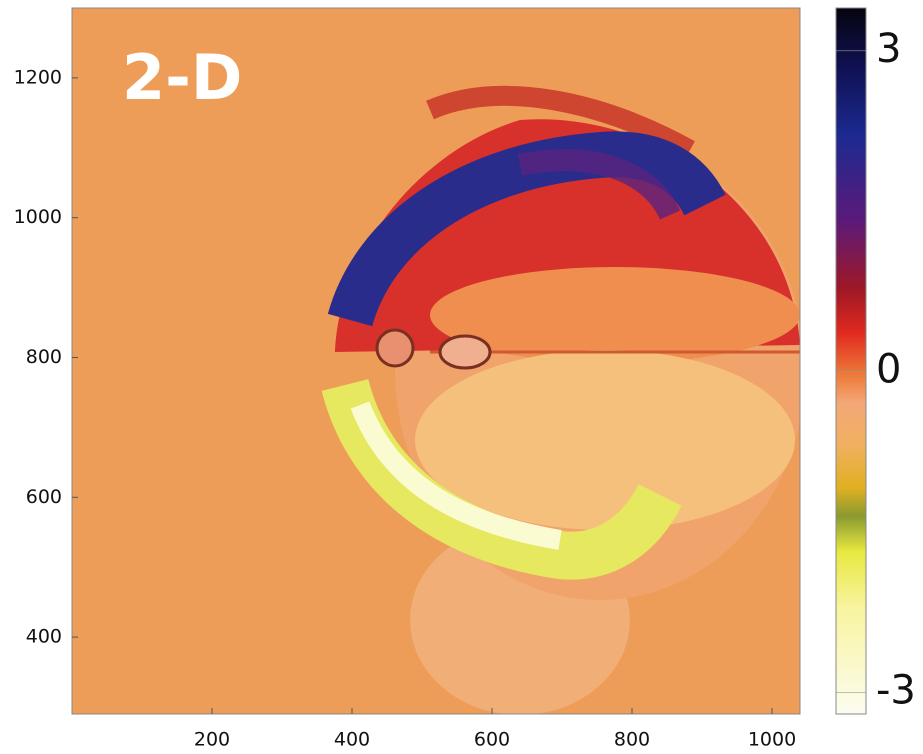 The width and height of the screenshot is (923, 754). What do you see at coordinates (212, 740) in the screenshot?
I see `x-tick-label: 200` at bounding box center [212, 740].